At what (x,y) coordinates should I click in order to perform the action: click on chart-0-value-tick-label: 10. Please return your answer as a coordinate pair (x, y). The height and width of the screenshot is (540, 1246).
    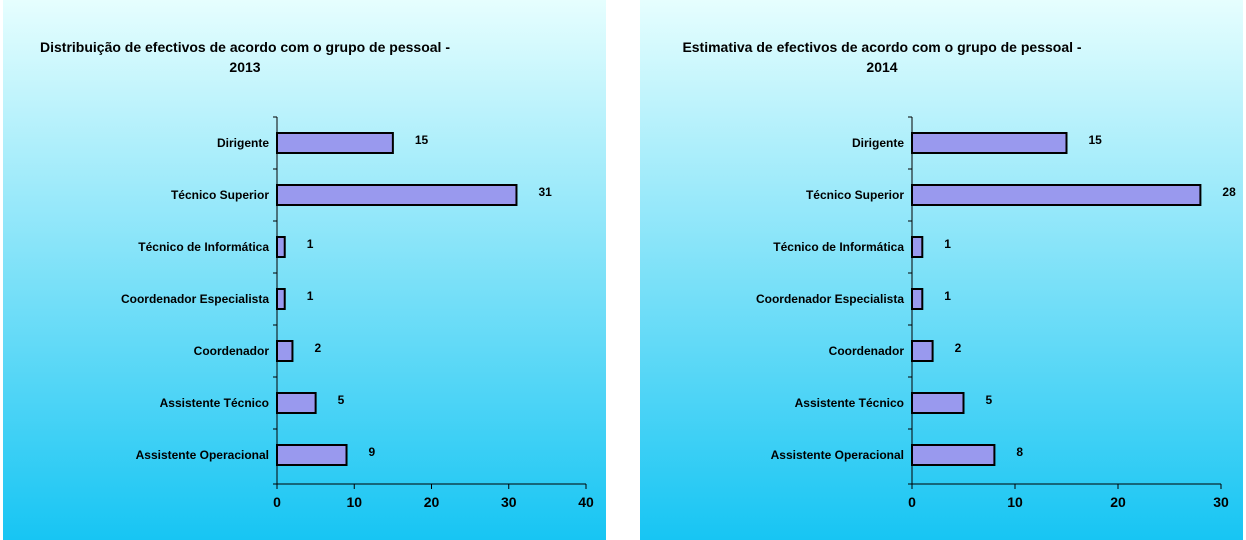
    Looking at the image, I should click on (354, 502).